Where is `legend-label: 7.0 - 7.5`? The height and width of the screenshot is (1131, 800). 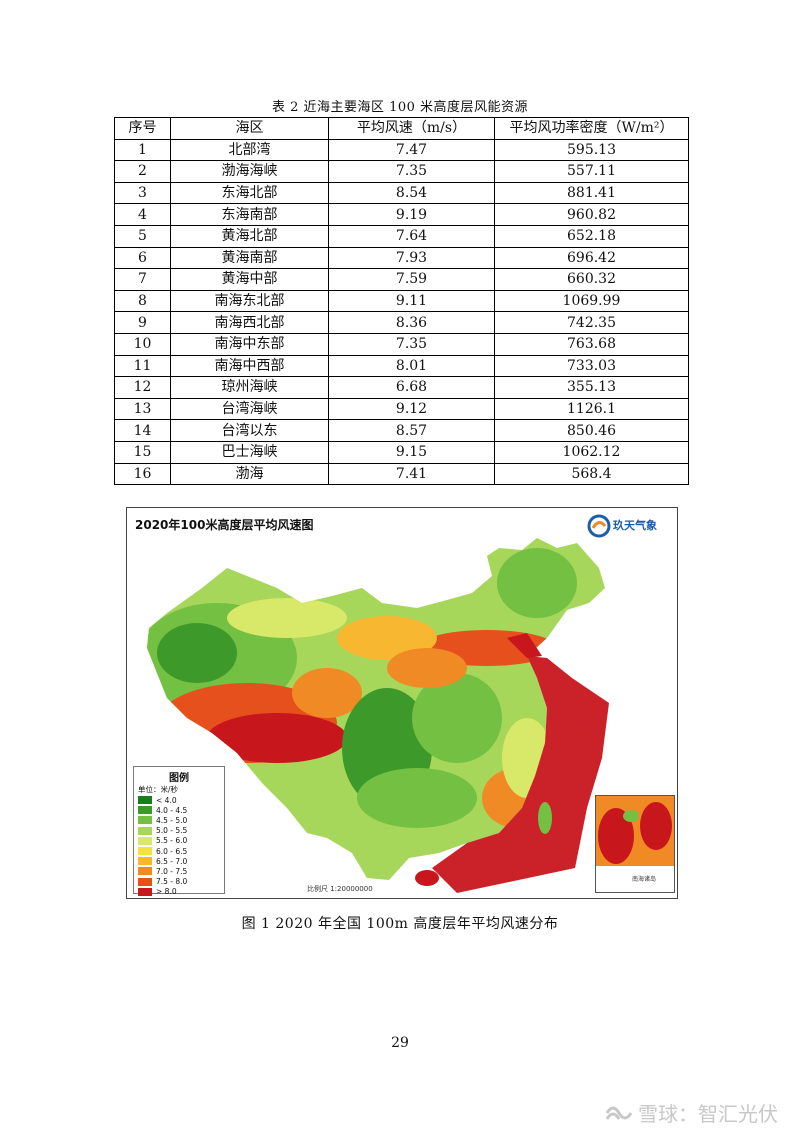 legend-label: 7.0 - 7.5 is located at coordinates (172, 871).